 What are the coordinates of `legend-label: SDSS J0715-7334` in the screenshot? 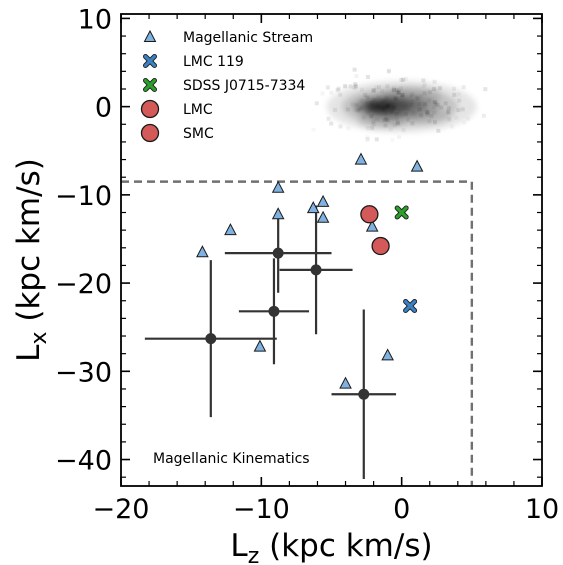 It's located at (244, 86).